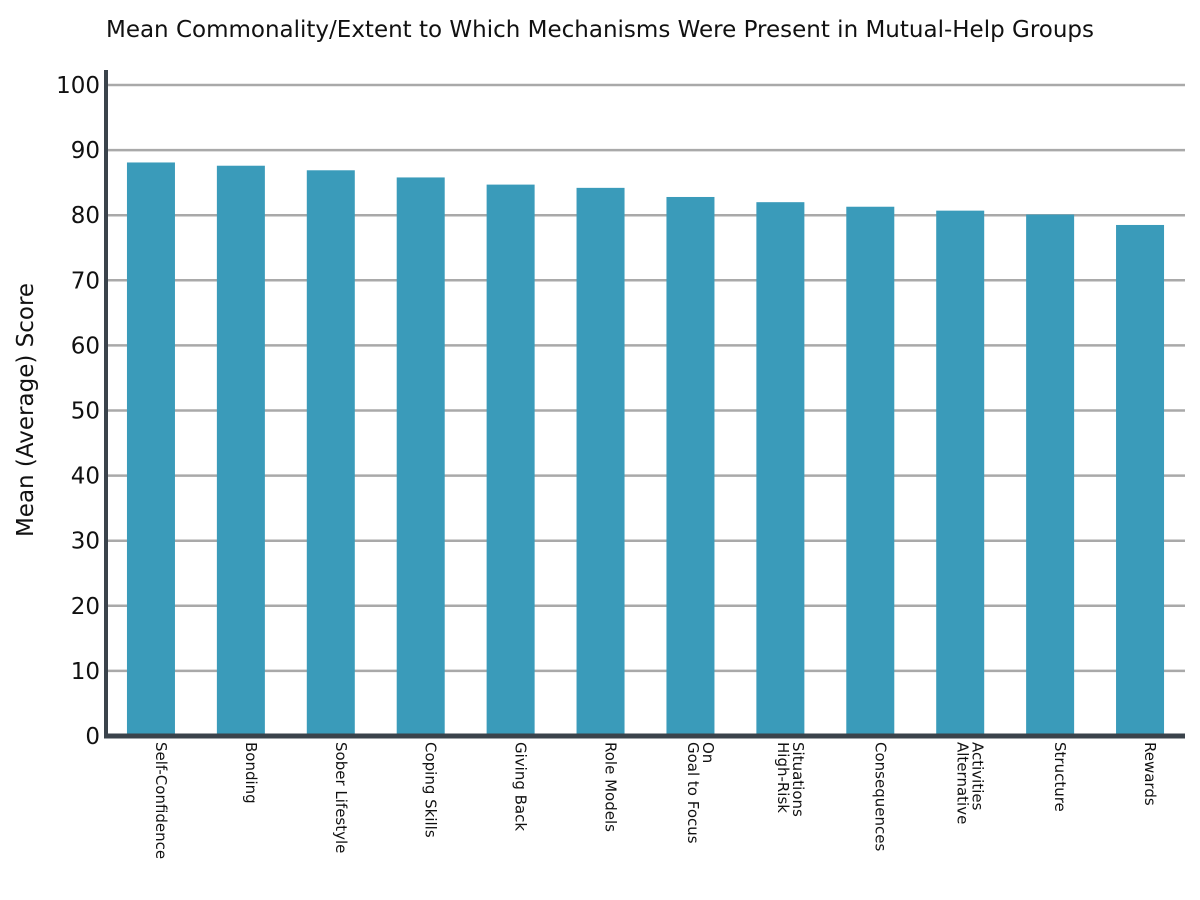 The image size is (1200, 900). Describe the element at coordinates (85, 281) in the screenshot. I see `y-tick-label: 70` at that location.